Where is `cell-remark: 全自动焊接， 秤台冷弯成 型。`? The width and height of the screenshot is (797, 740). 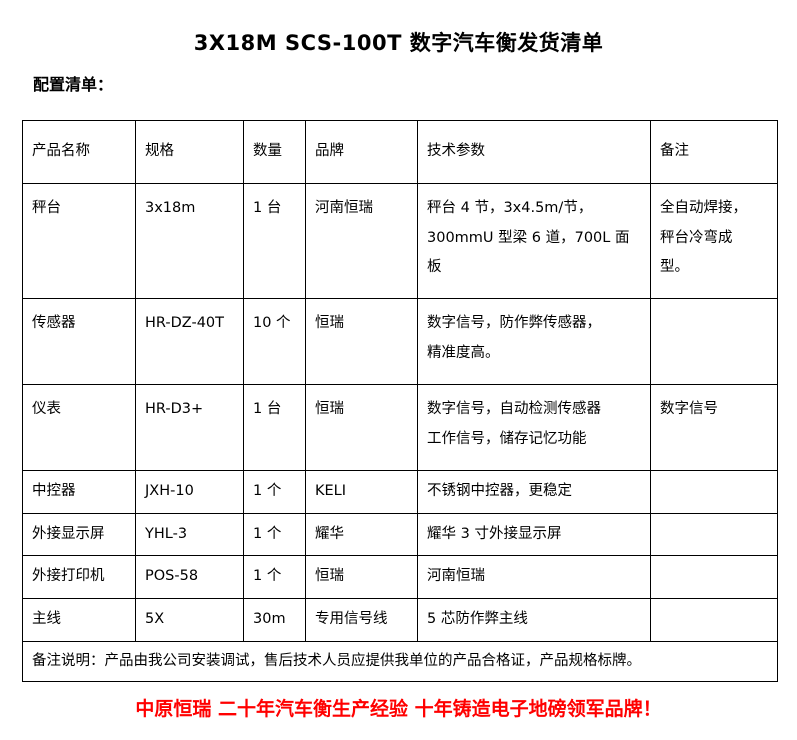 cell-remark: 全自动焊接， 秤台冷弯成 型。 is located at coordinates (714, 241).